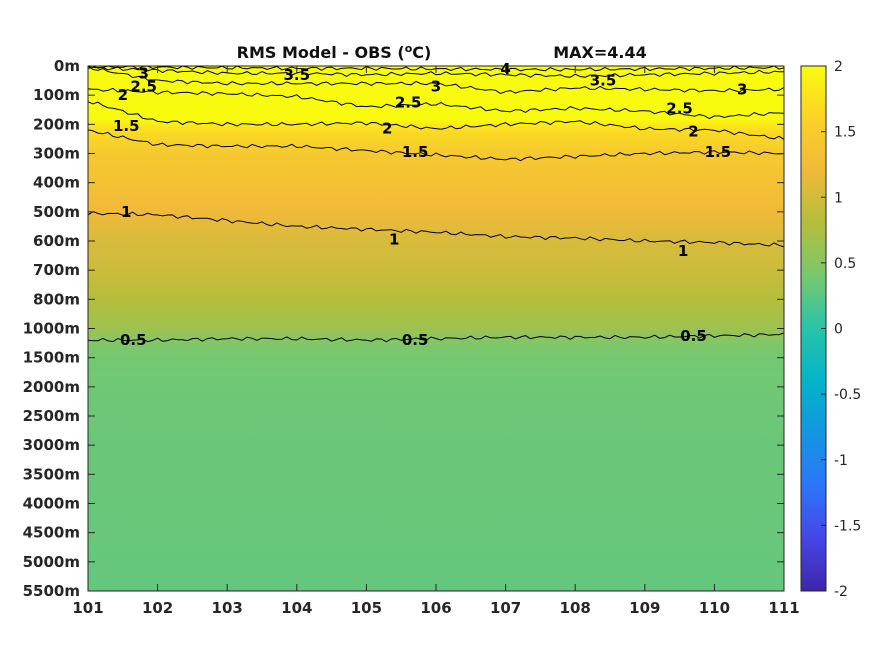 The height and width of the screenshot is (656, 875). I want to click on colorbar, so click(813, 328).